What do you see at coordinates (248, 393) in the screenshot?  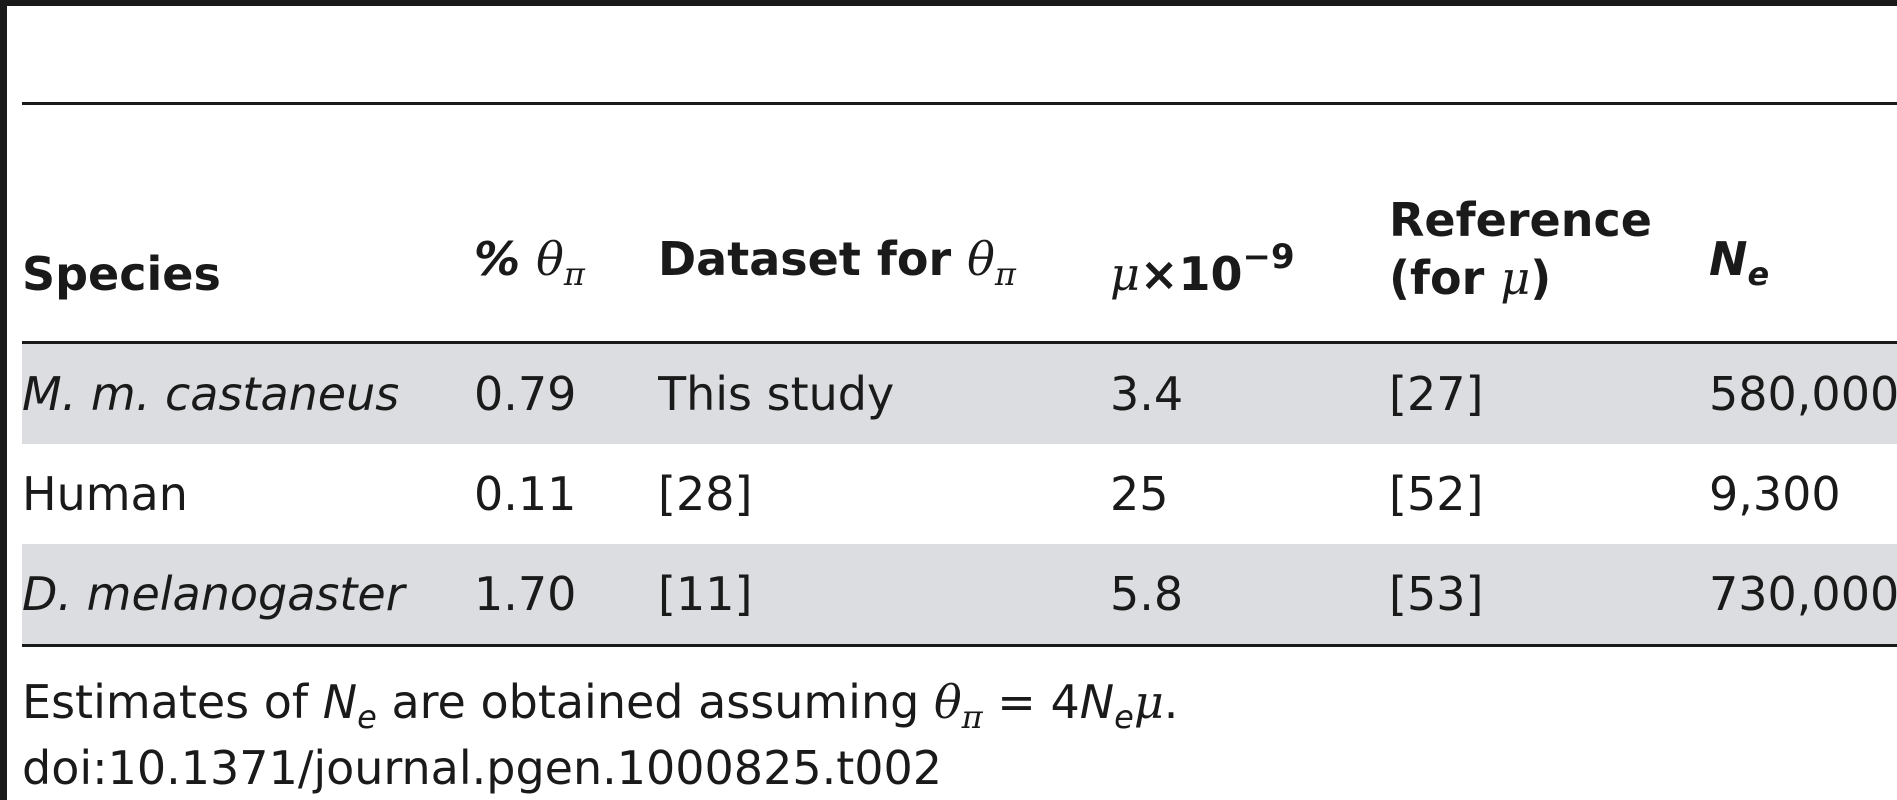 I see `cell-species: M. m. castaneus` at bounding box center [248, 393].